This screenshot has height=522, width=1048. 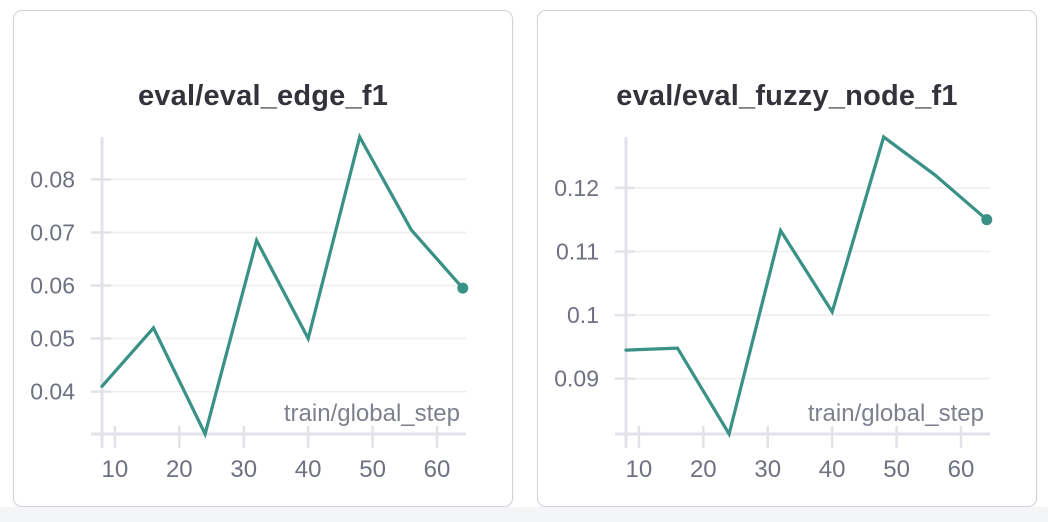 I want to click on y-tick-label: 0.1, so click(x=583, y=315).